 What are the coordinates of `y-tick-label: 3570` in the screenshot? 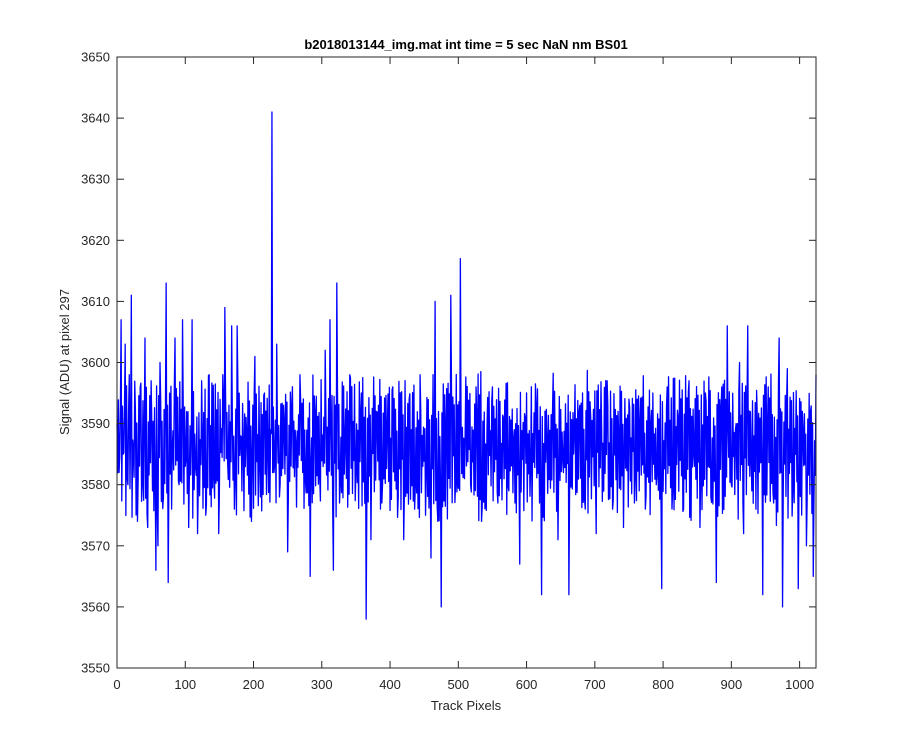 It's located at (95, 545).